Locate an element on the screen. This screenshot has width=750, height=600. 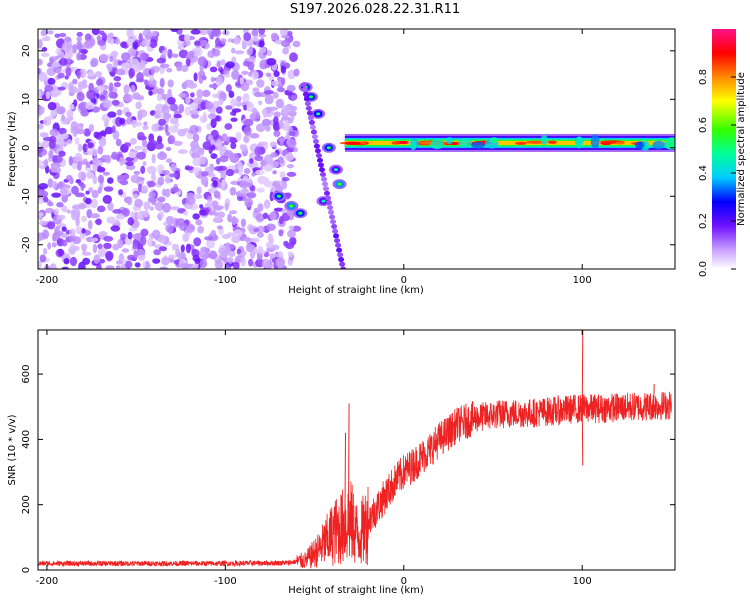
y-tick-label: -20 is located at coordinates (26, 245).